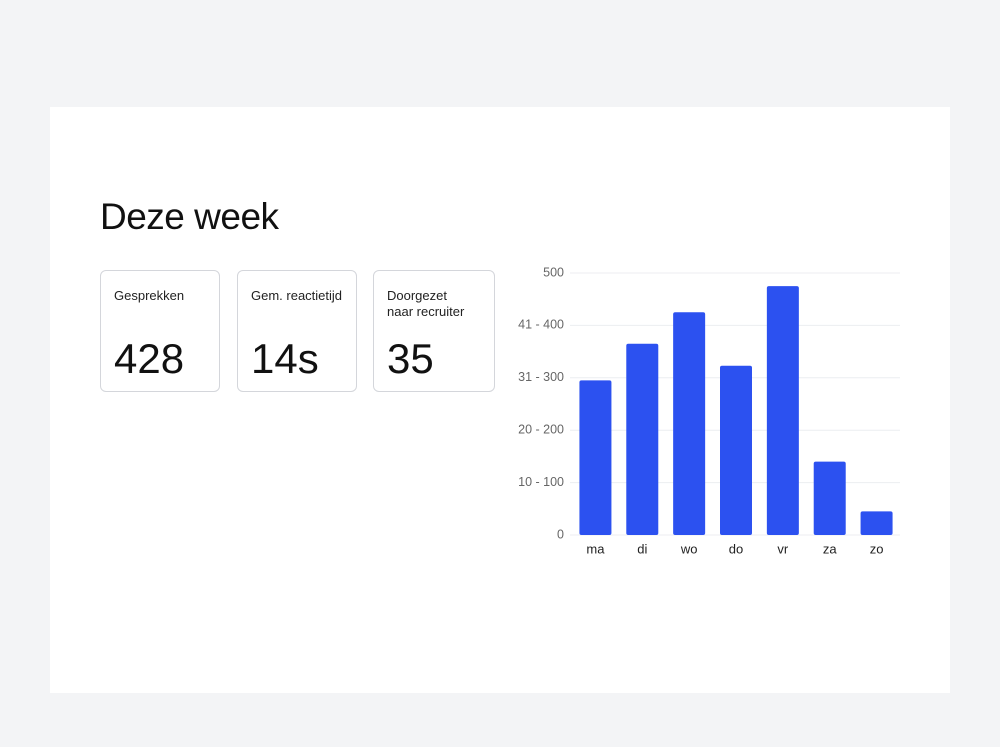  I want to click on x-tick-label: di, so click(642, 548).